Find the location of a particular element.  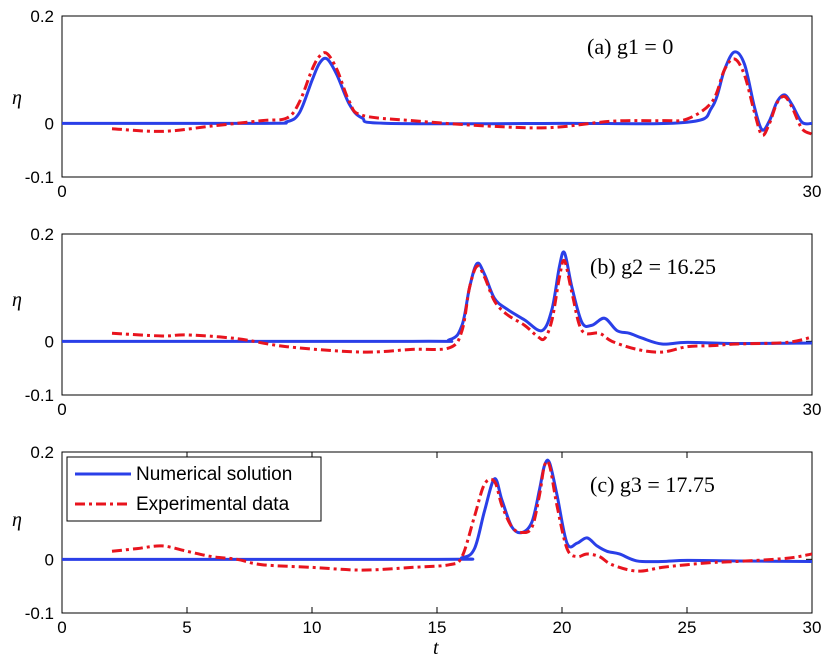

panel-a-series-experimental is located at coordinates (461, 94).